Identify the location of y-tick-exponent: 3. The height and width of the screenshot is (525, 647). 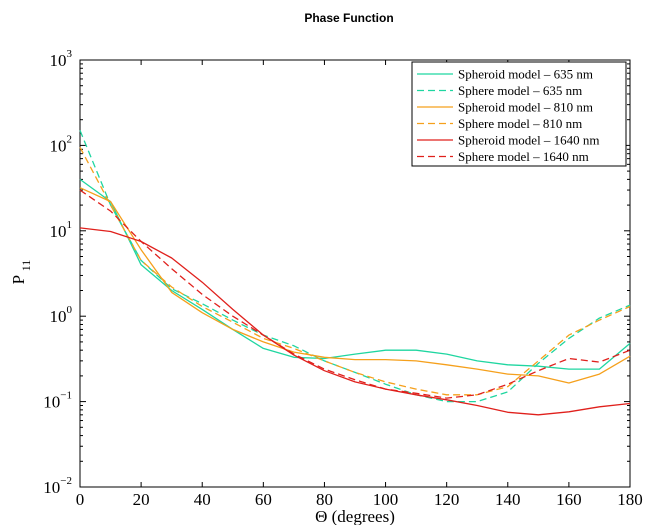
(70, 54).